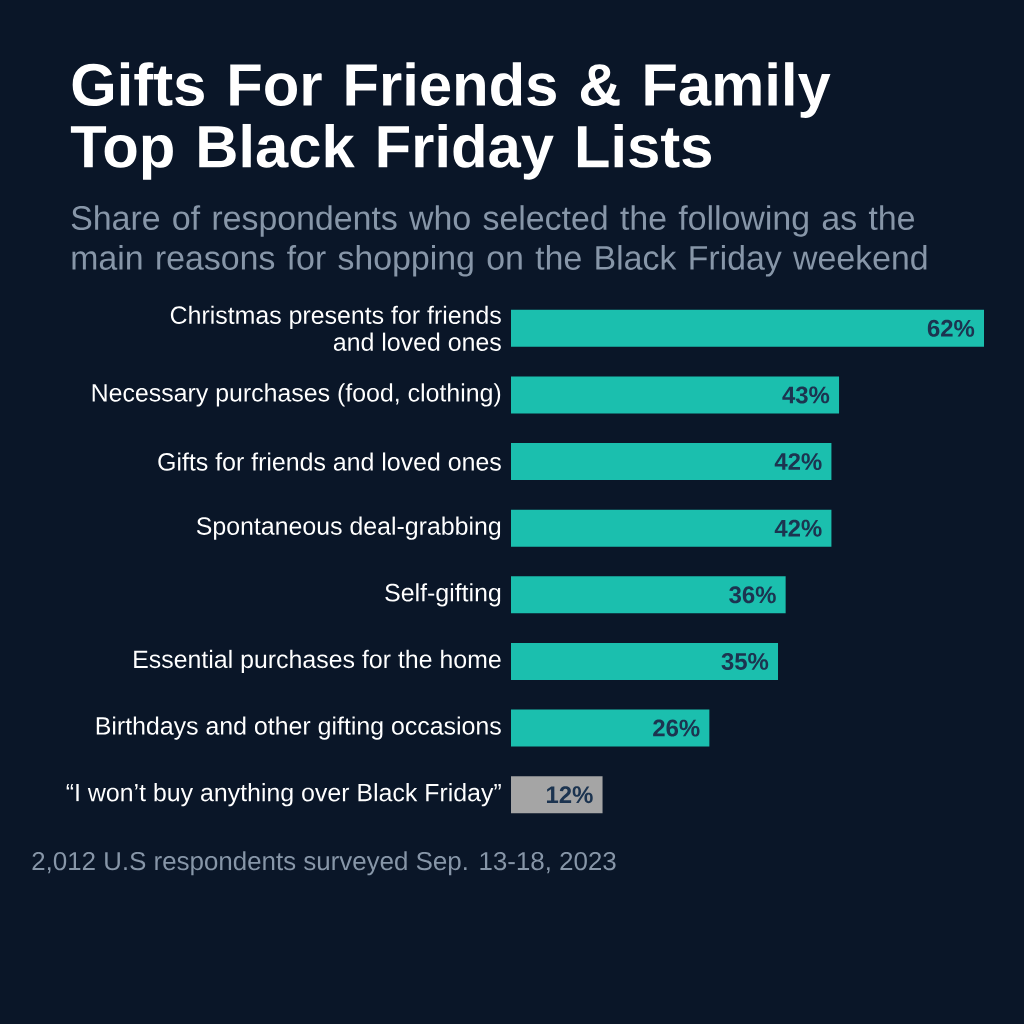 Image resolution: width=1024 pixels, height=1024 pixels. Describe the element at coordinates (569, 795) in the screenshot. I see `data-label: 12%` at that location.